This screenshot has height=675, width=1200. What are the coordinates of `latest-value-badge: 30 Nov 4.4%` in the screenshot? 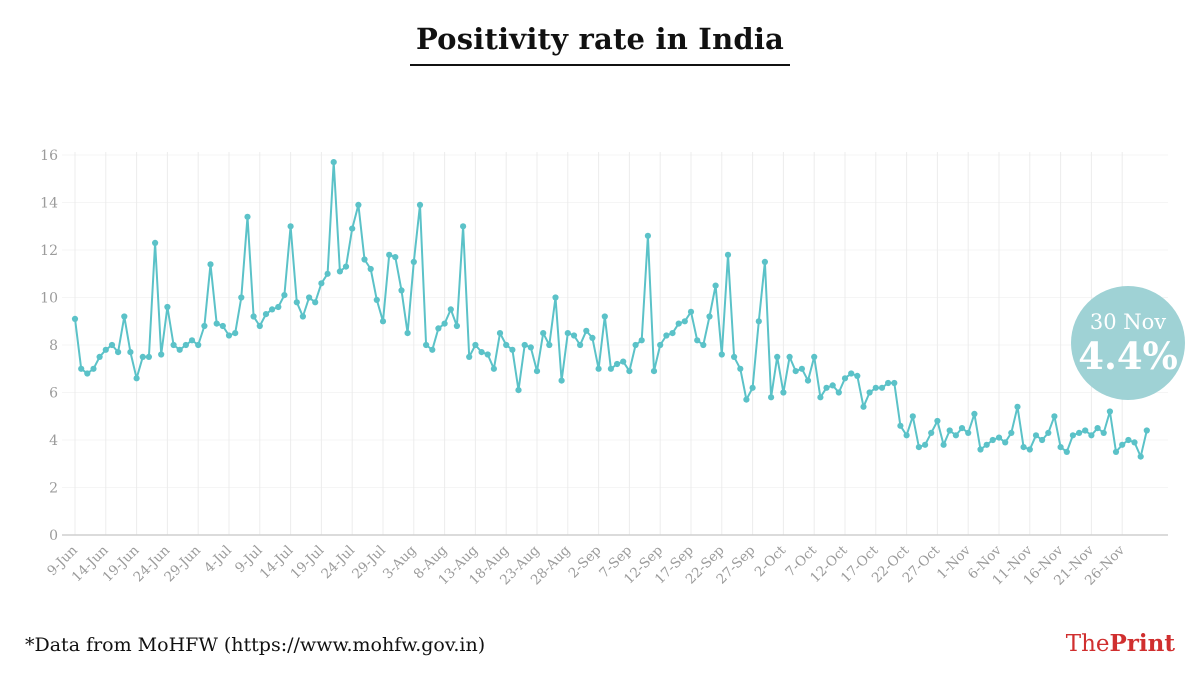 It's located at (1128, 343).